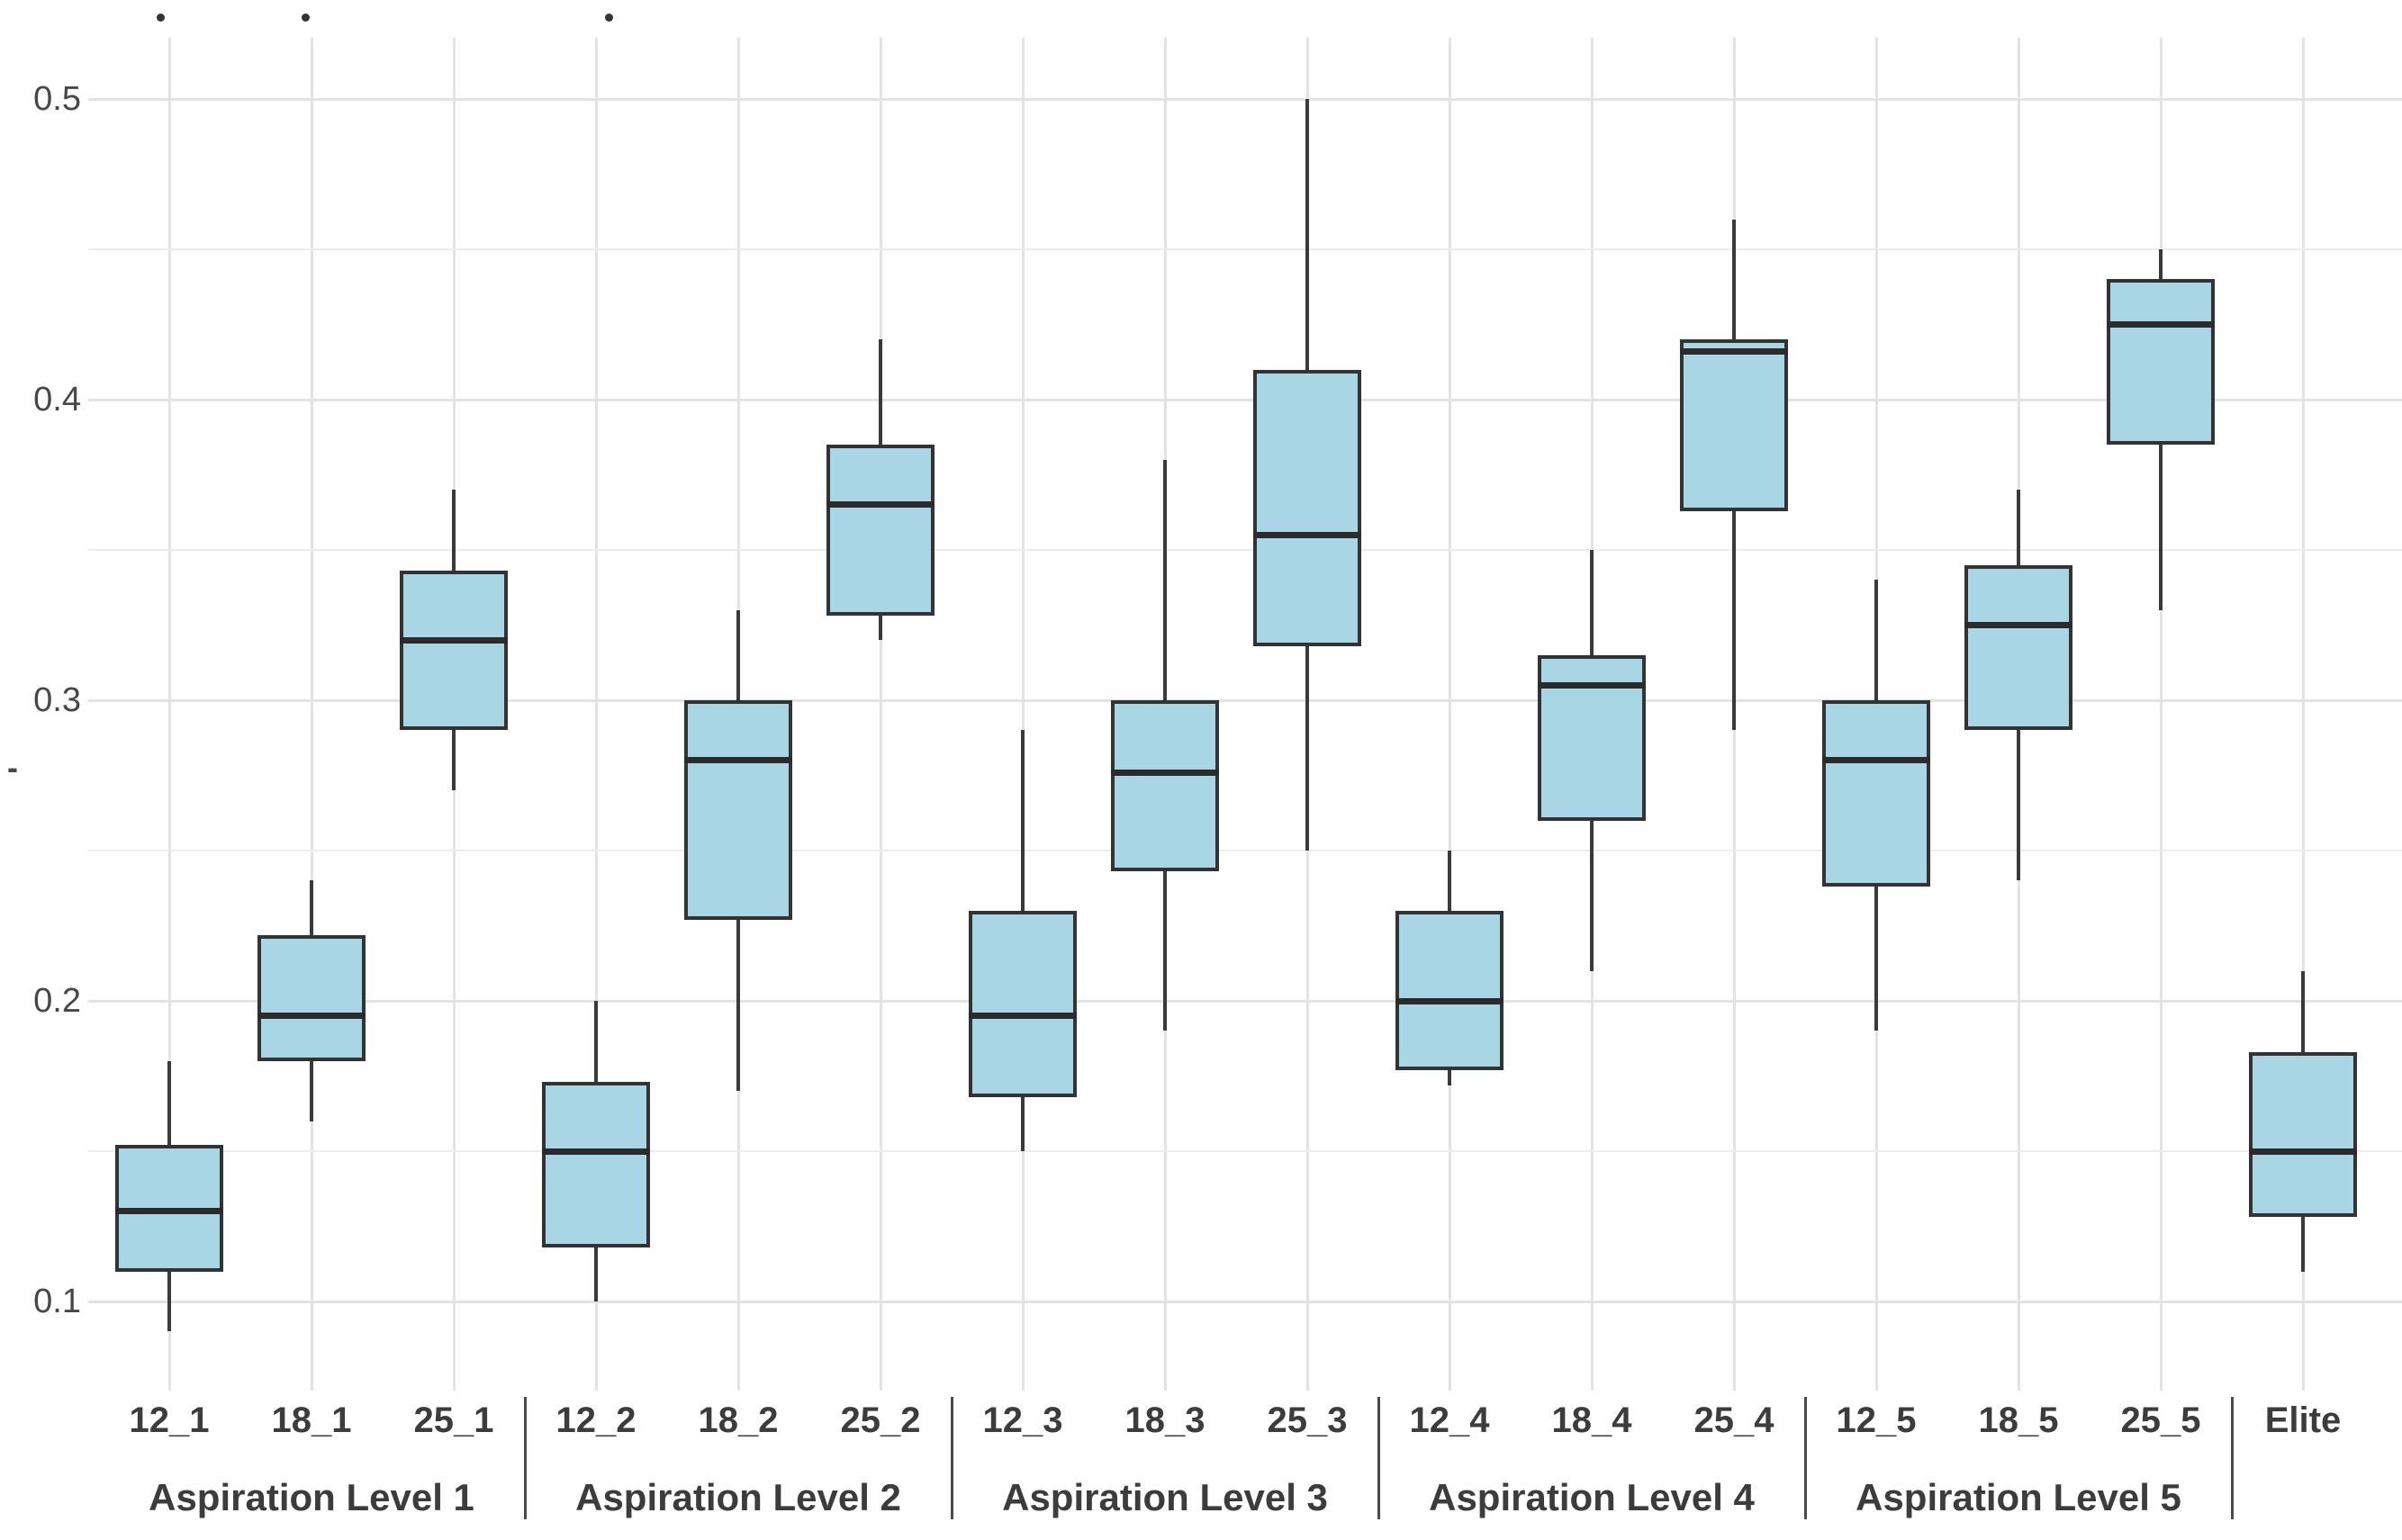 This screenshot has width=2402, height=1540. What do you see at coordinates (57, 99) in the screenshot?
I see `y-tick-label: 0.5` at bounding box center [57, 99].